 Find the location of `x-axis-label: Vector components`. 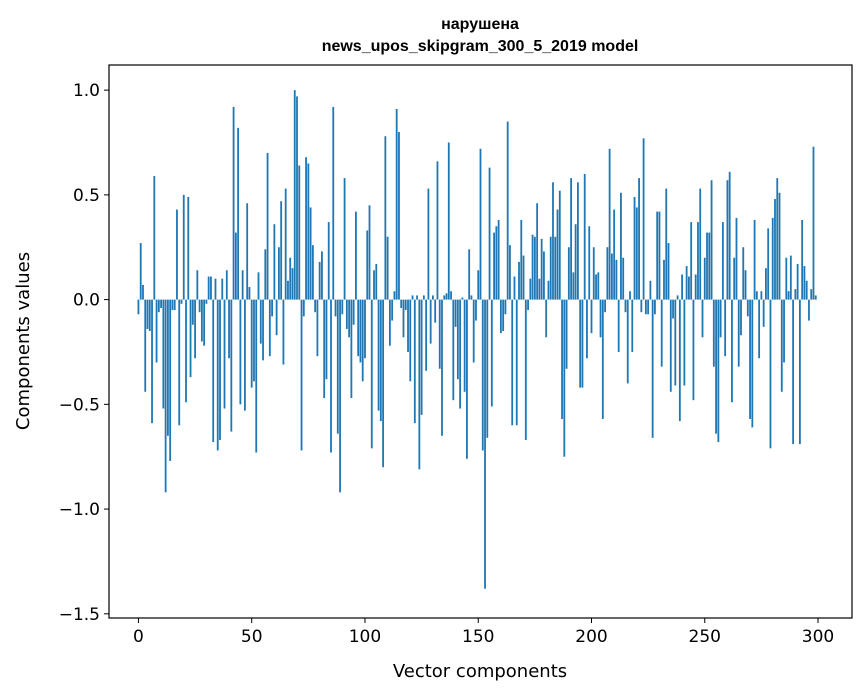

x-axis-label: Vector components is located at coordinates (480, 671).